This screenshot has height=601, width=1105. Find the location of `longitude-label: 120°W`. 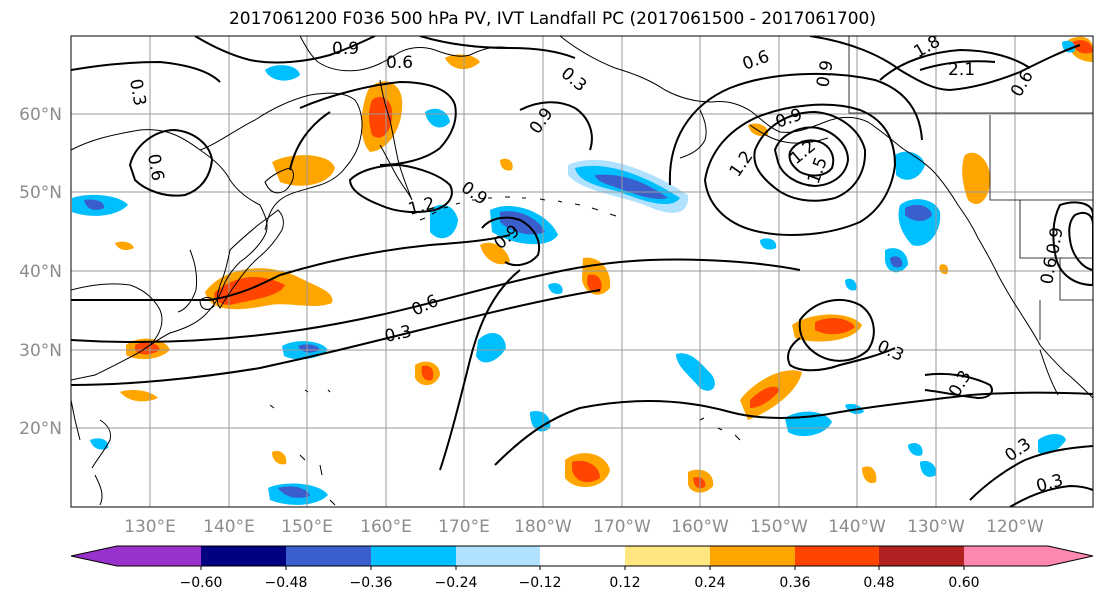

longitude-label: 120°W is located at coordinates (1015, 527).